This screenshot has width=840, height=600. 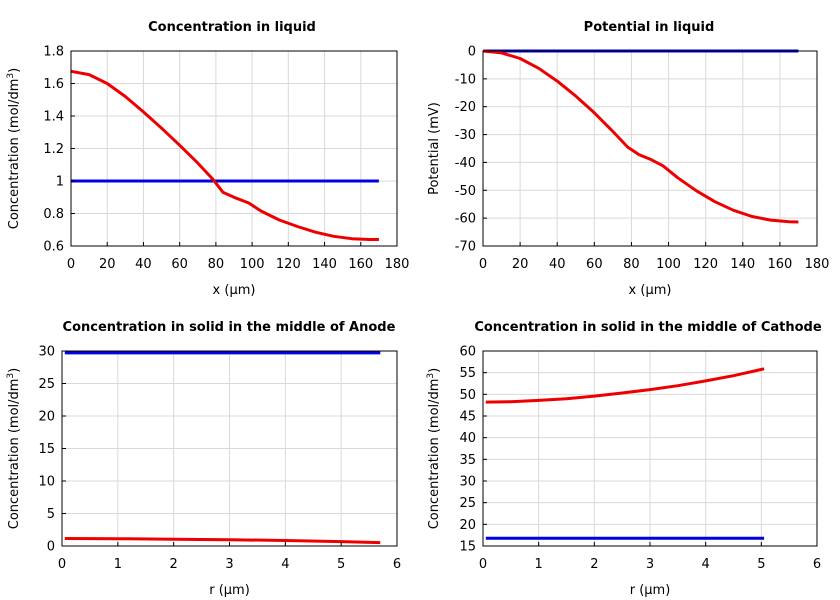 What do you see at coordinates (467, 373) in the screenshot?
I see `y-tick-label: 55` at bounding box center [467, 373].